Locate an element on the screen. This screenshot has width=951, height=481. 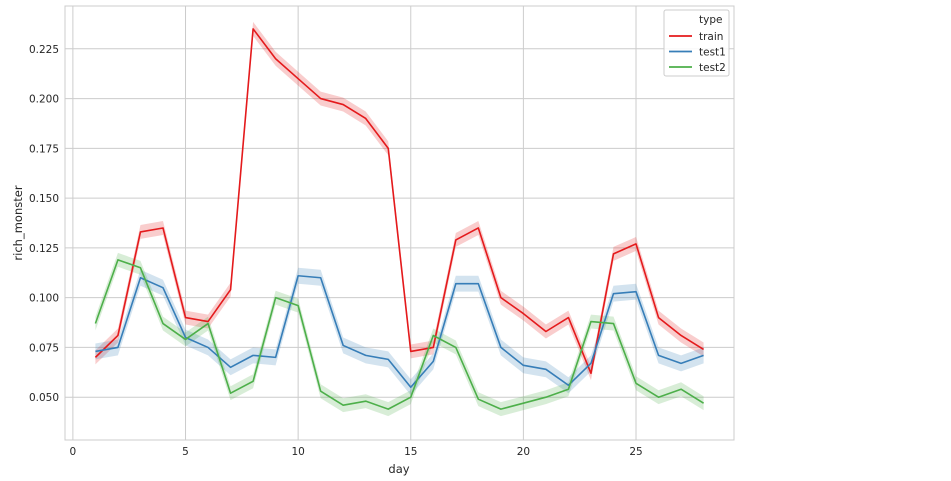
legend-box is located at coordinates (696, 43).